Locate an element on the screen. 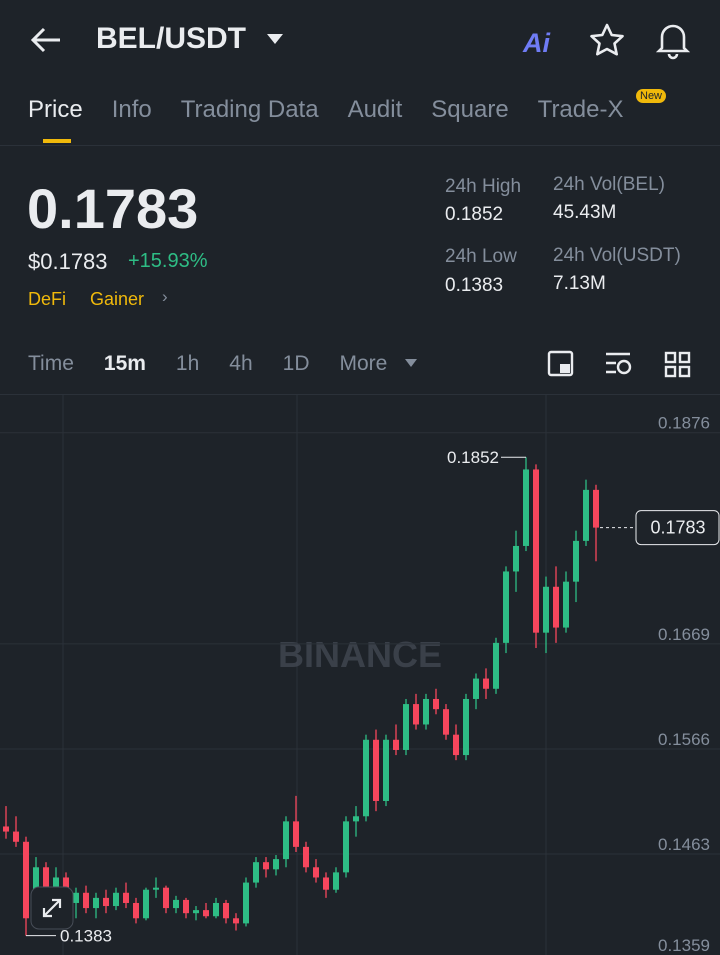 The width and height of the screenshot is (720, 955). back-button is located at coordinates (46, 40).